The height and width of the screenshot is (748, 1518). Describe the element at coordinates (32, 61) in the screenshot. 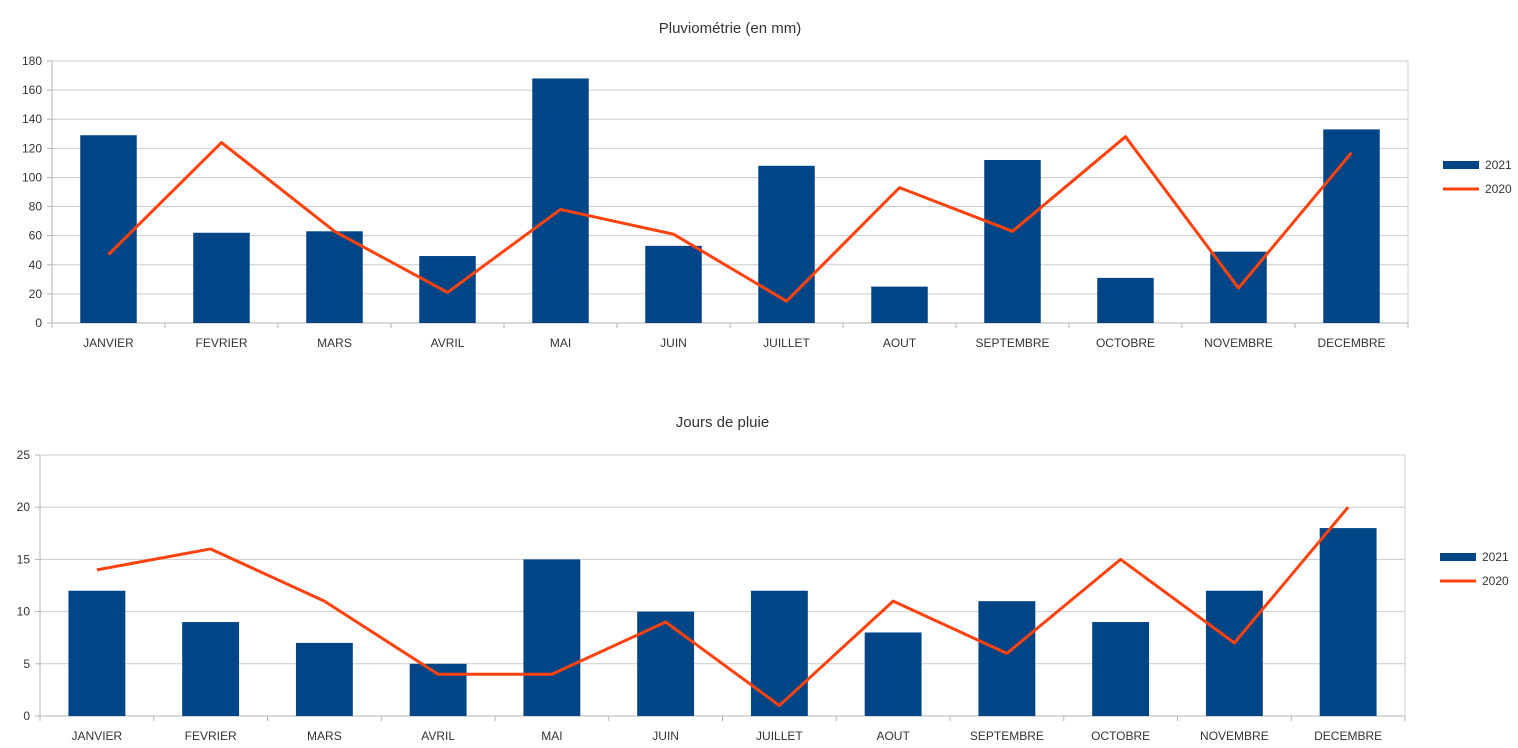

I see `y-tick-label: 180` at that location.